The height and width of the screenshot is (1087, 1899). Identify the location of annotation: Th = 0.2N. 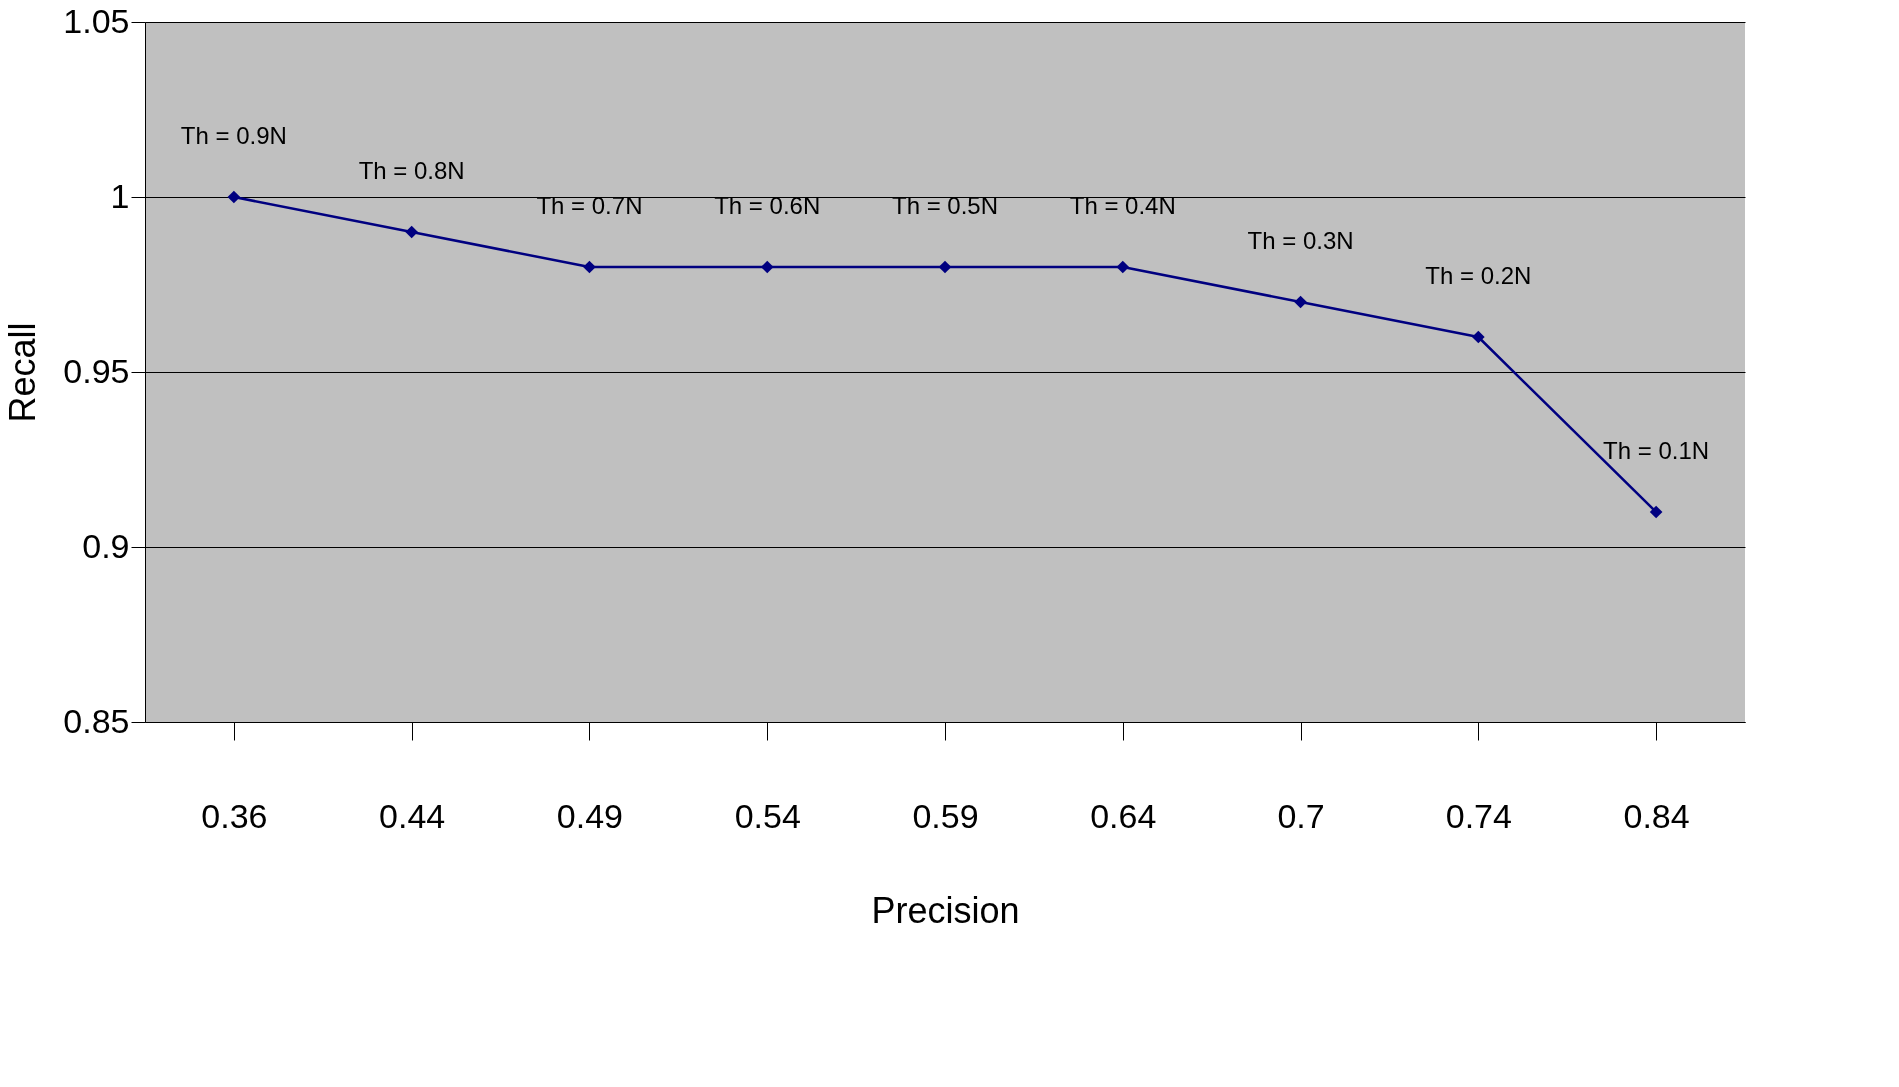
(1478, 275).